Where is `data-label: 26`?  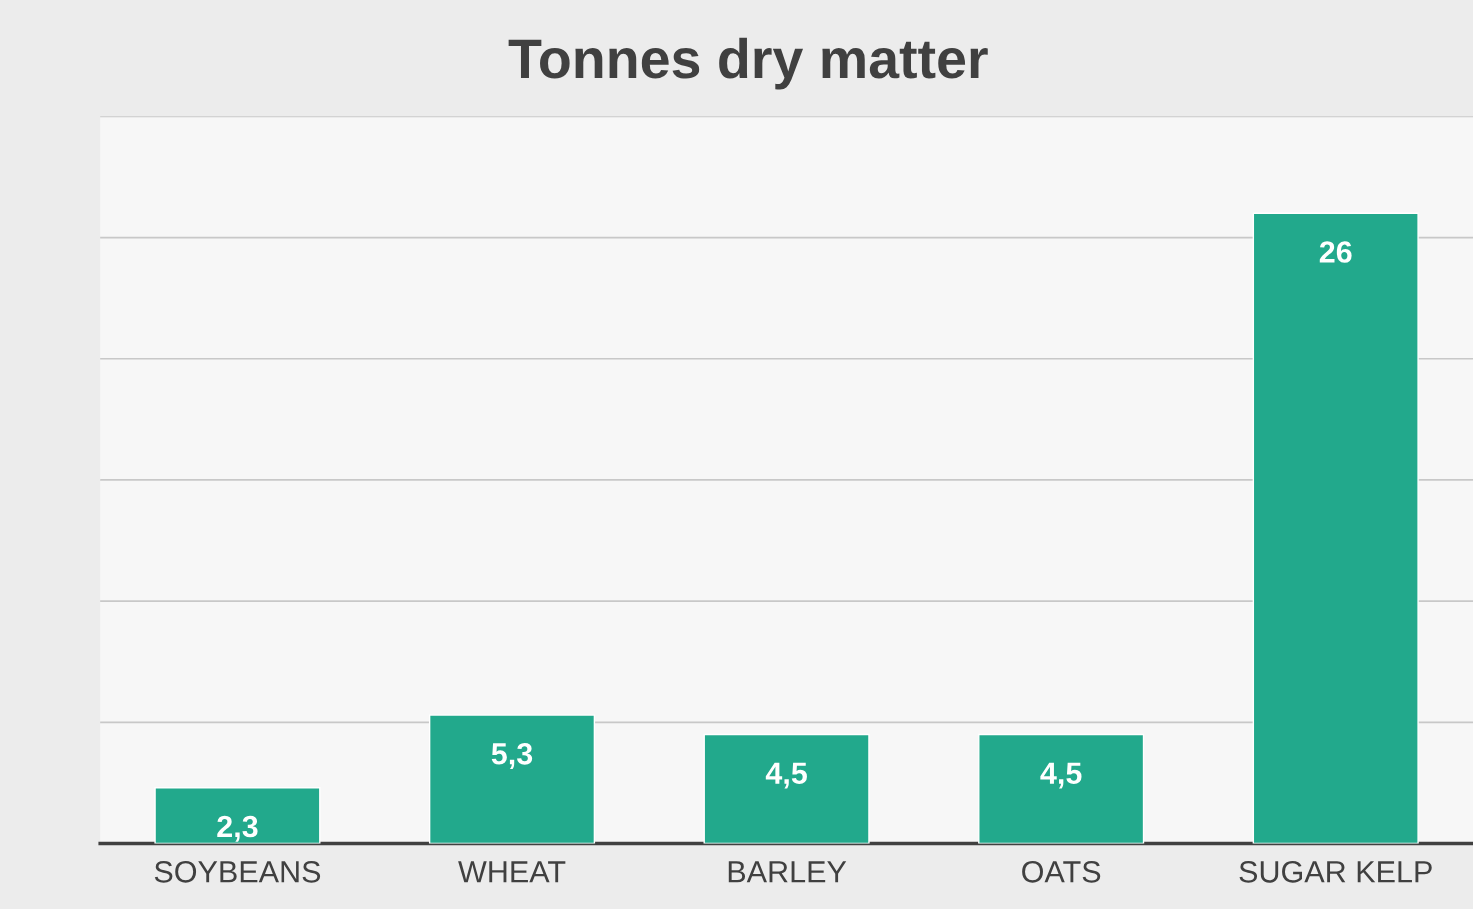 data-label: 26 is located at coordinates (1335, 252).